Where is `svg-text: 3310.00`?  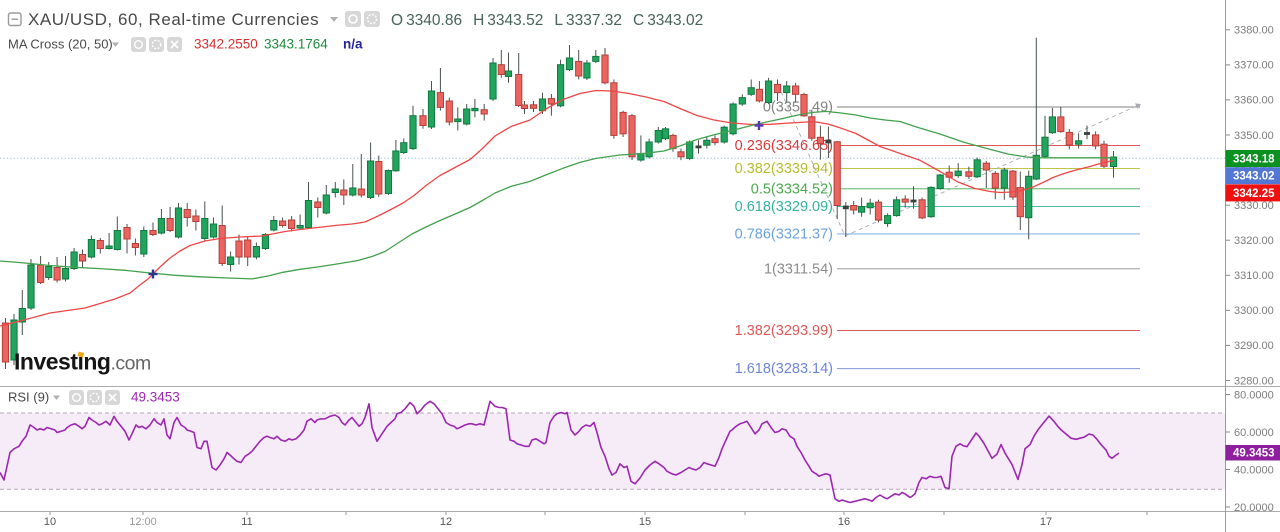
svg-text: 3310.00 is located at coordinates (1254, 276).